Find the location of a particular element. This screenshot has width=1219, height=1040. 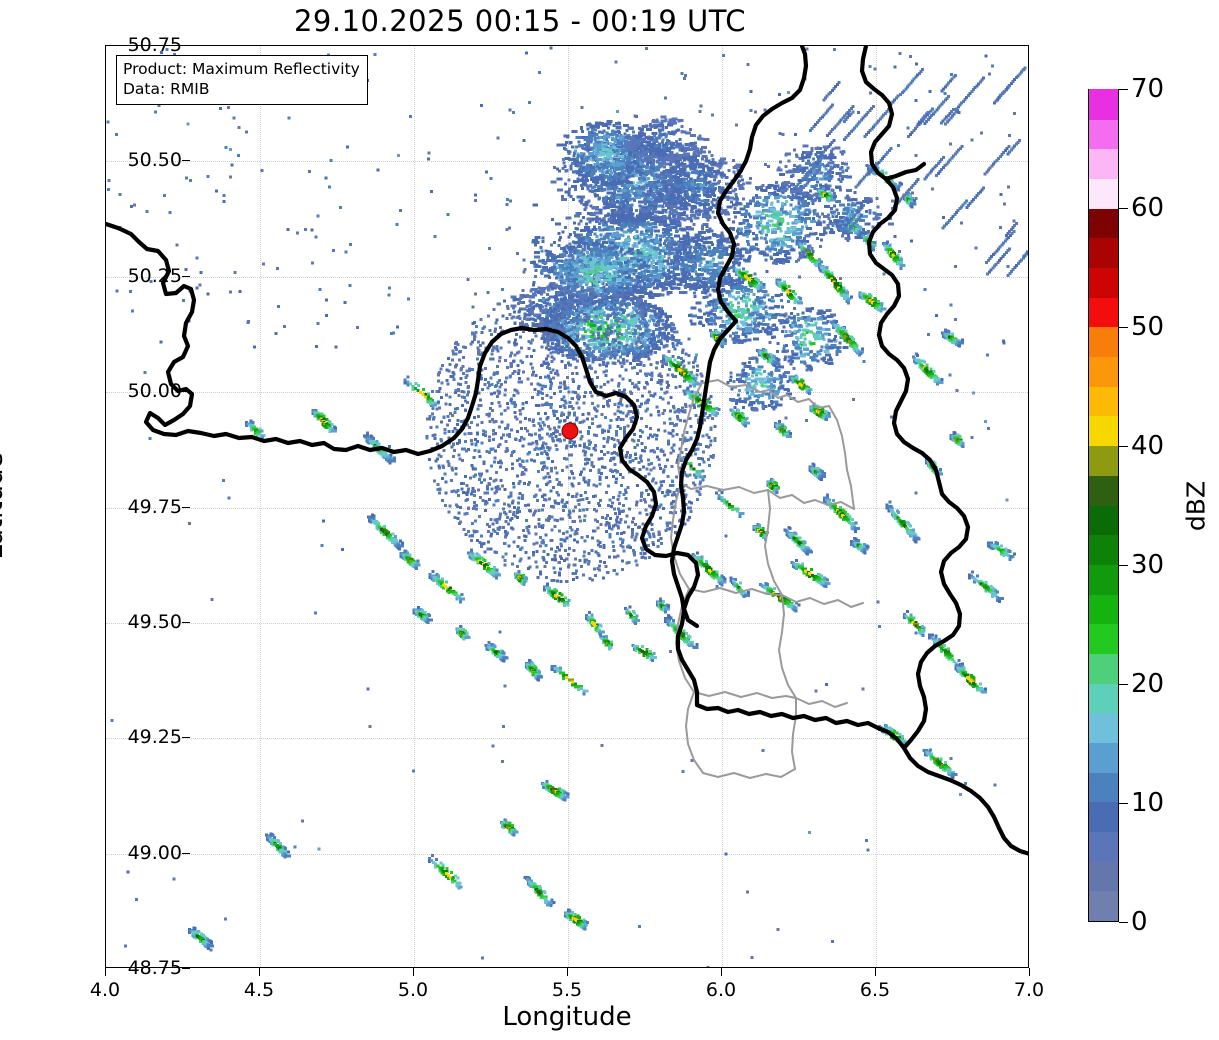

y-tick-label: 48.75 is located at coordinates (154, 968).